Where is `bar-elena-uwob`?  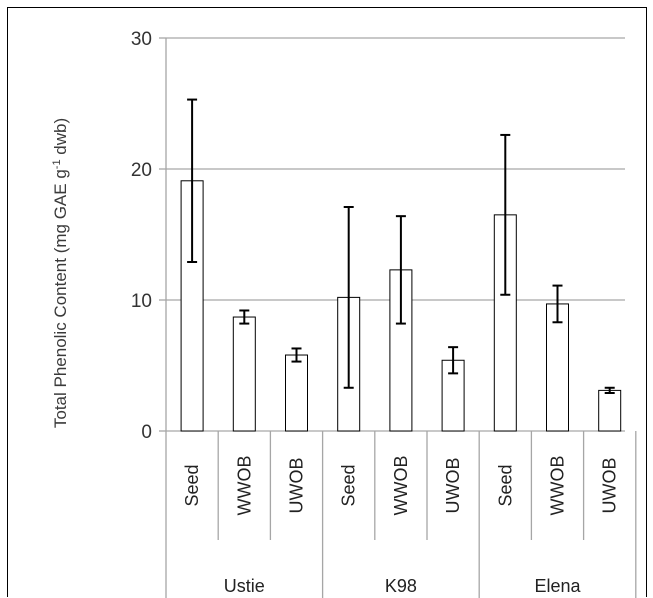 bar-elena-uwob is located at coordinates (610, 410).